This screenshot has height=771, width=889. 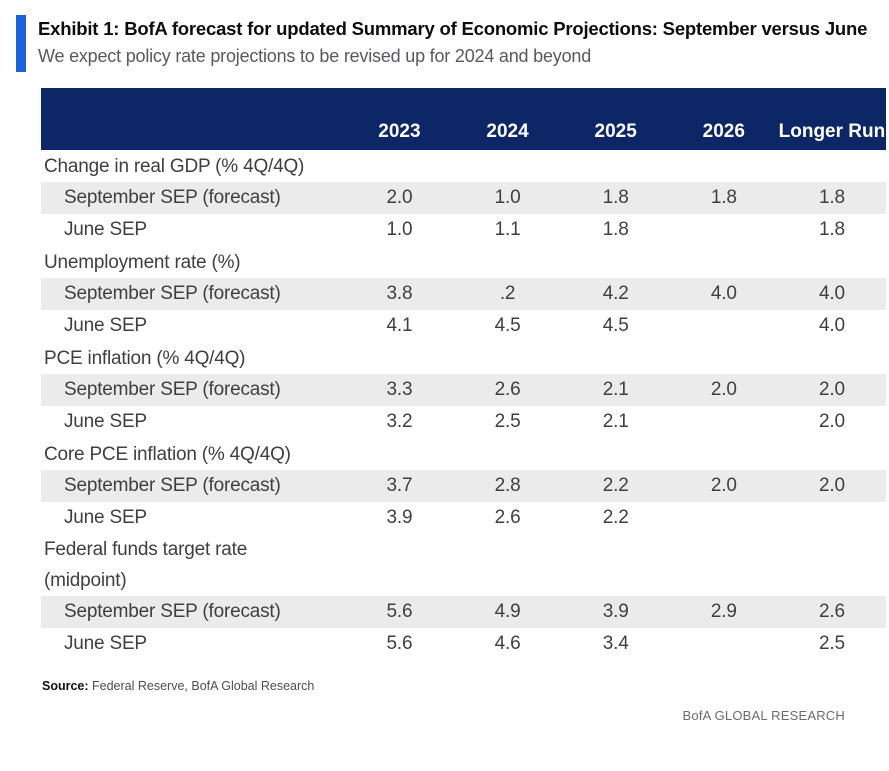 I want to click on data-row: September SEP (forecast) 3.8.2 4.2 4.0 4.0, so click(x=463, y=294).